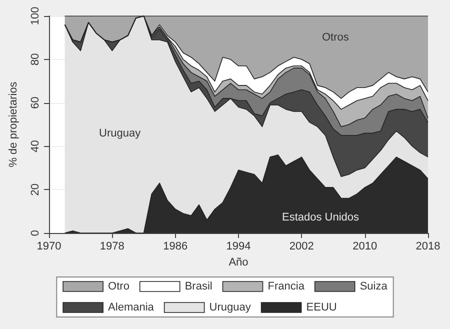 This screenshot has width=450, height=329. Describe the element at coordinates (301, 246) in the screenshot. I see `x-tick-label: 2002` at that location.